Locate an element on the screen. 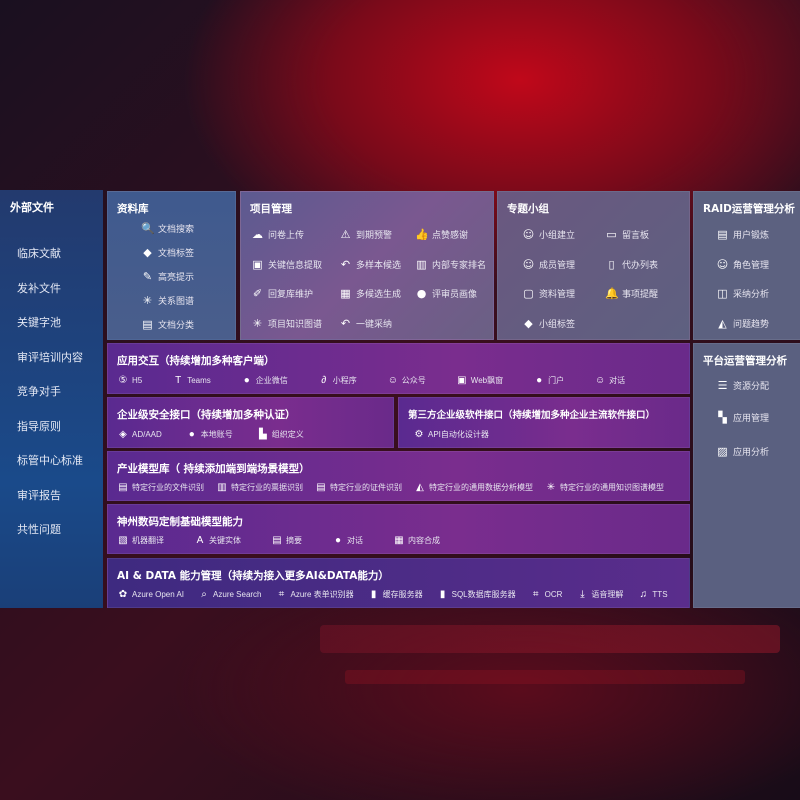 The width and height of the screenshot is (800, 800). feature-item: ▚ 应用管理 is located at coordinates (742, 417).